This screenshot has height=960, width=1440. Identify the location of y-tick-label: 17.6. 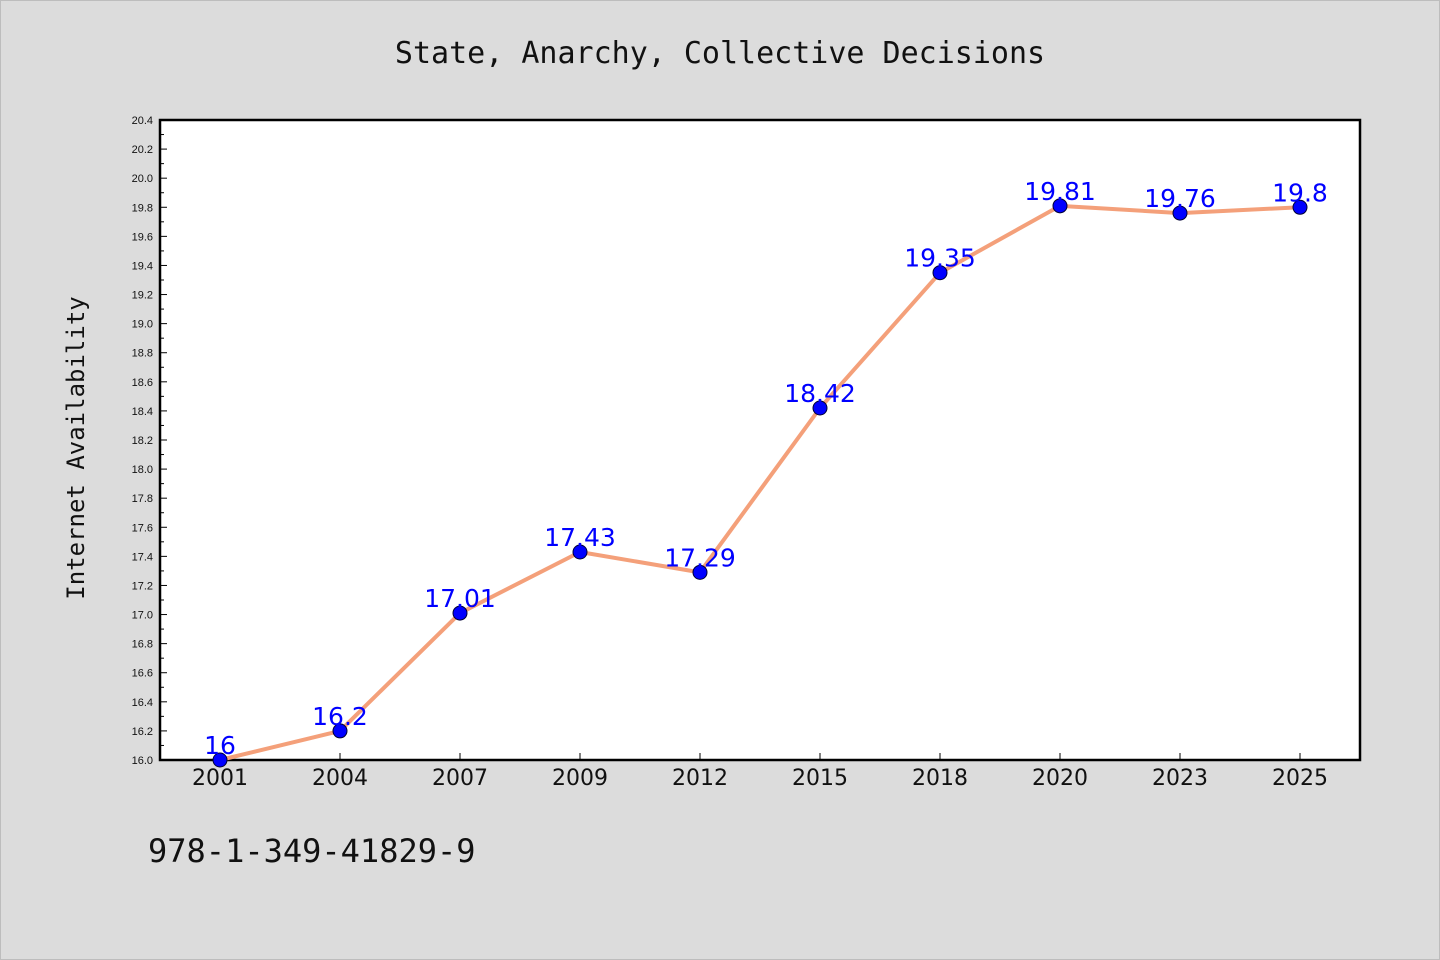
(142, 528).